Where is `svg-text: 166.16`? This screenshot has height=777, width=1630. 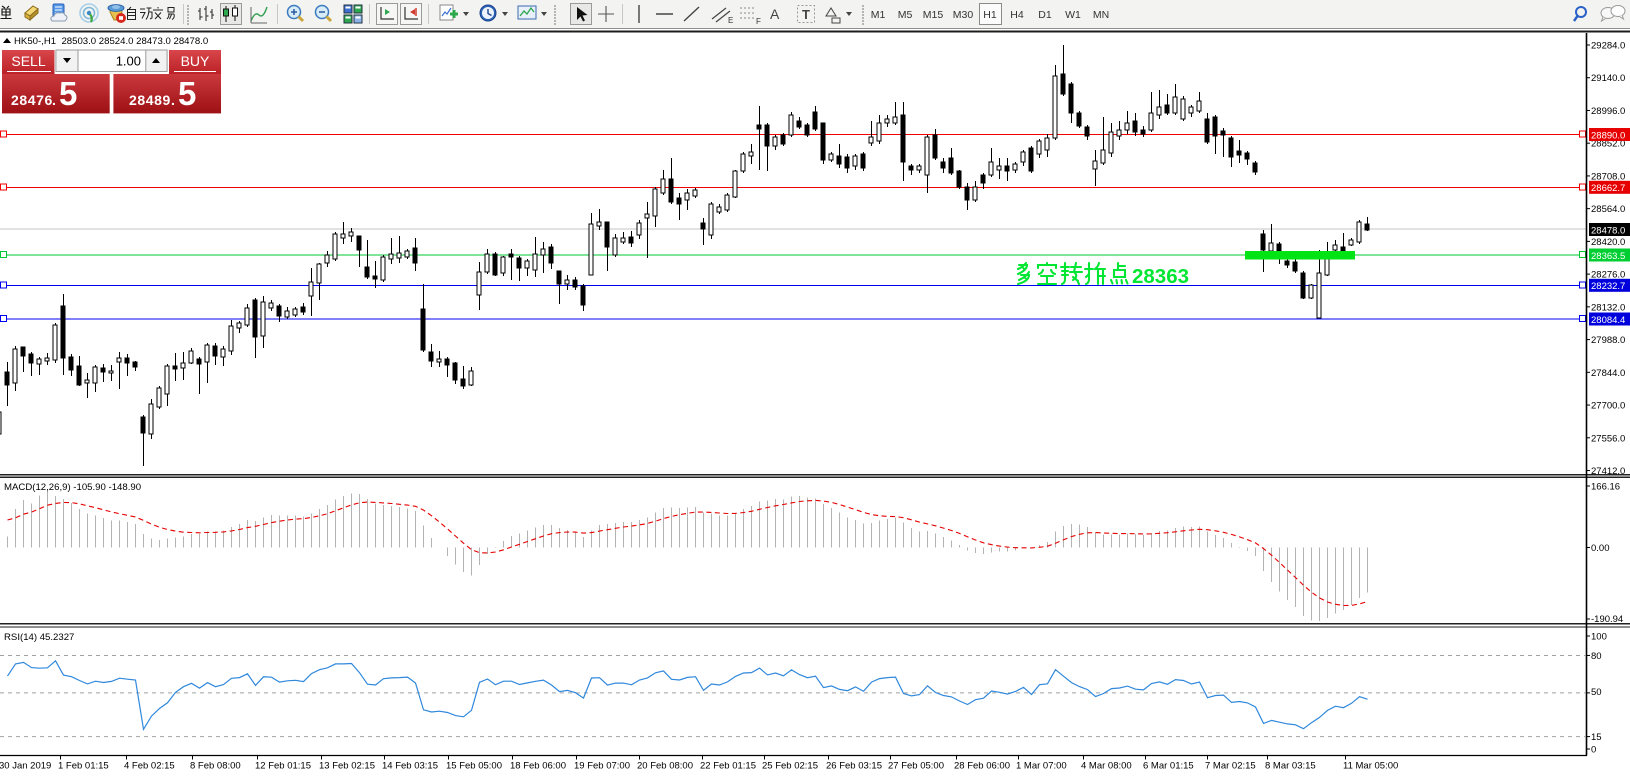
svg-text: 166.16 is located at coordinates (1605, 487).